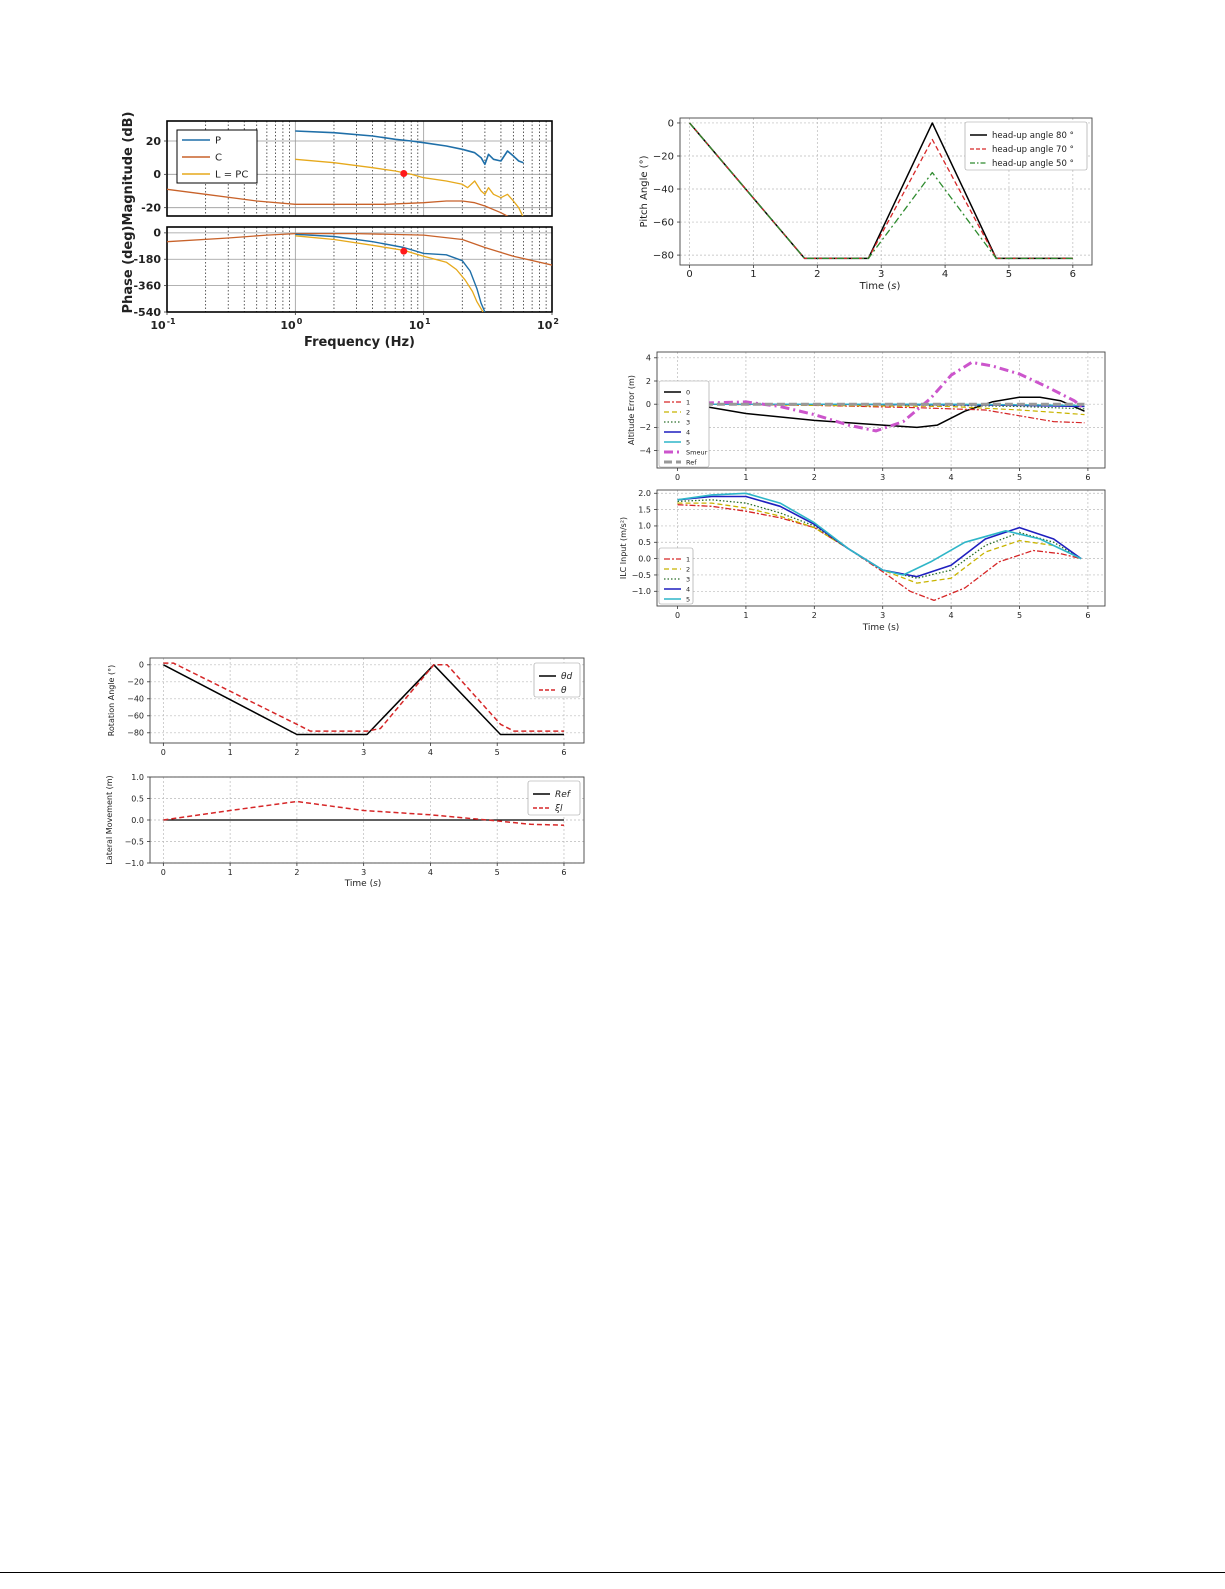  I want to click on x-tick-exponent: 0, so click(300, 321).